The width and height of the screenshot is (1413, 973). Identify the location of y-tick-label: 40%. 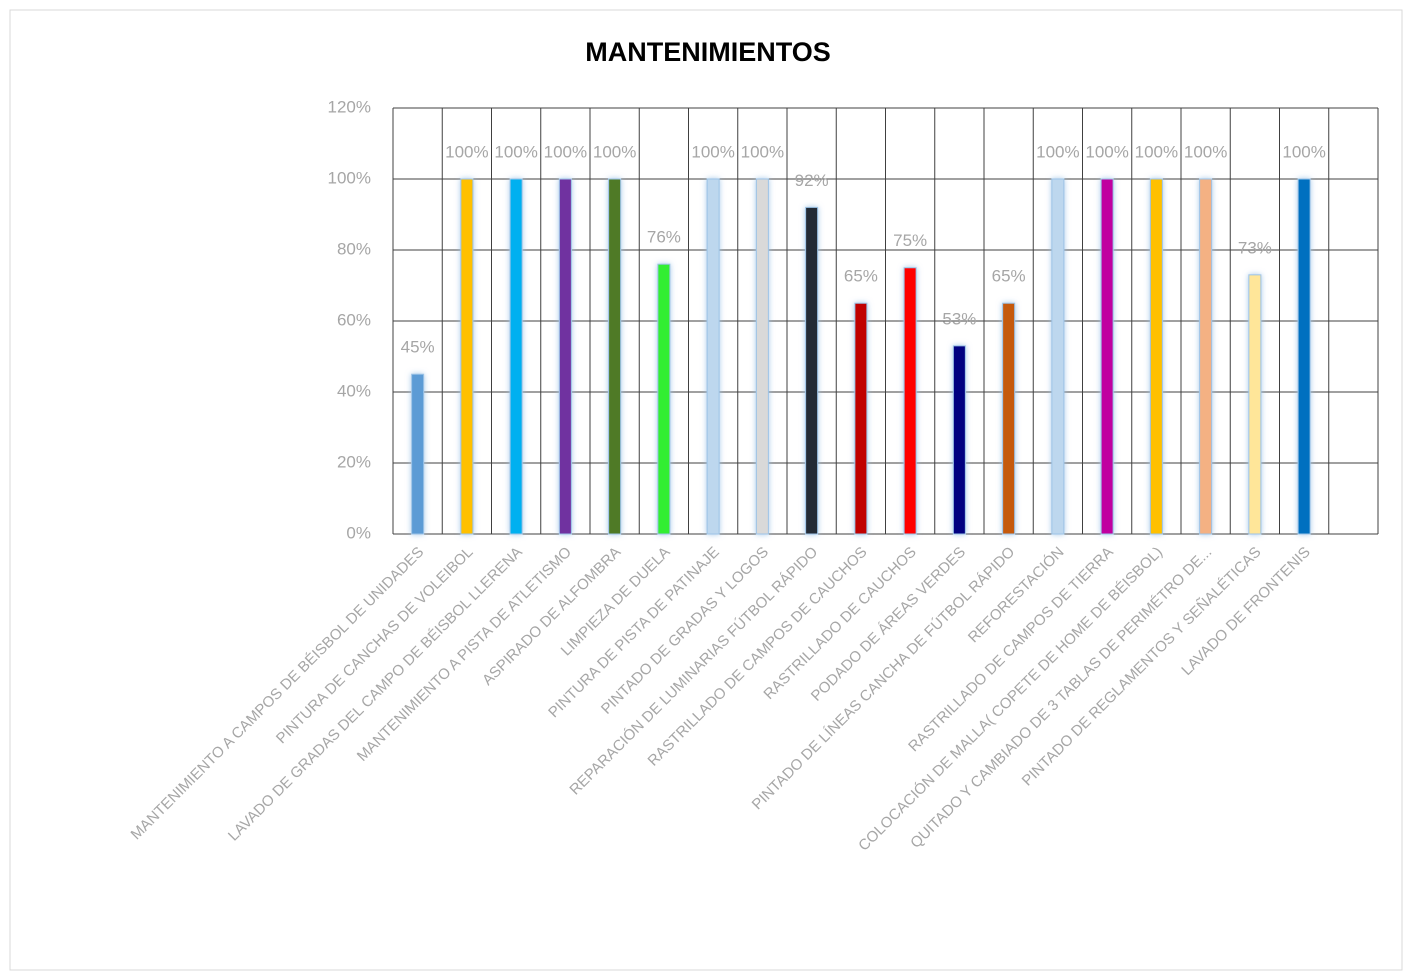
(354, 390).